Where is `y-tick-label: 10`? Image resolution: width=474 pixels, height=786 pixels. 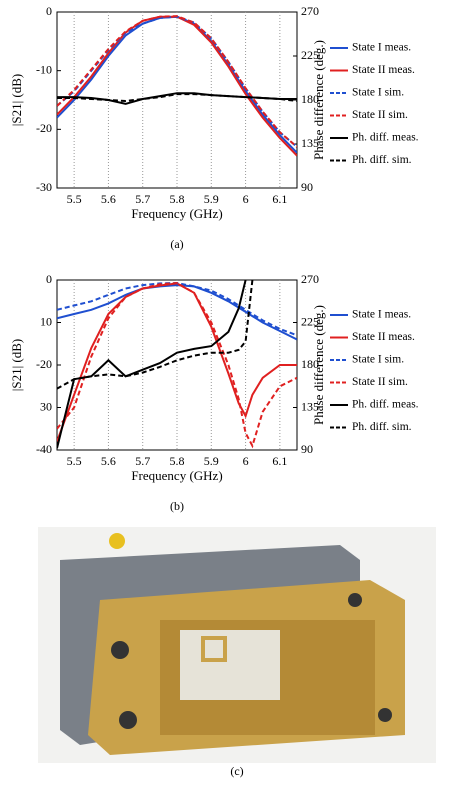
y-tick-label: 10 is located at coordinates (46, 321).